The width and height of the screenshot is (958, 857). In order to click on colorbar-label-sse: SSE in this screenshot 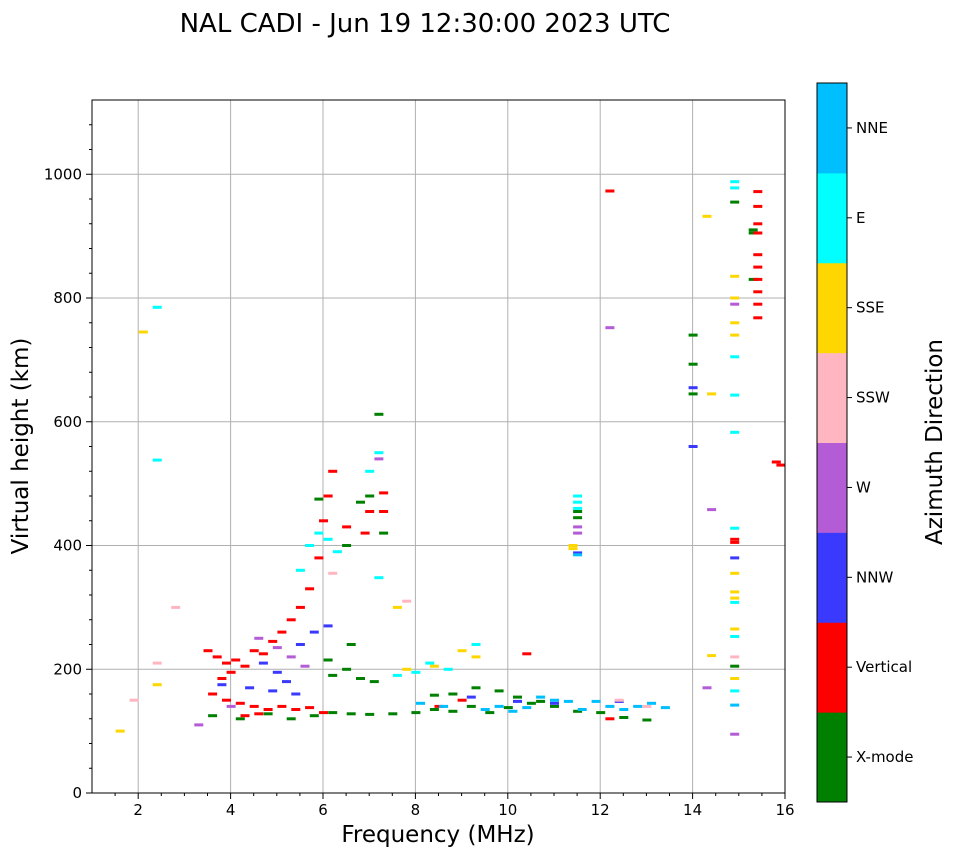, I will do `click(870, 308)`.